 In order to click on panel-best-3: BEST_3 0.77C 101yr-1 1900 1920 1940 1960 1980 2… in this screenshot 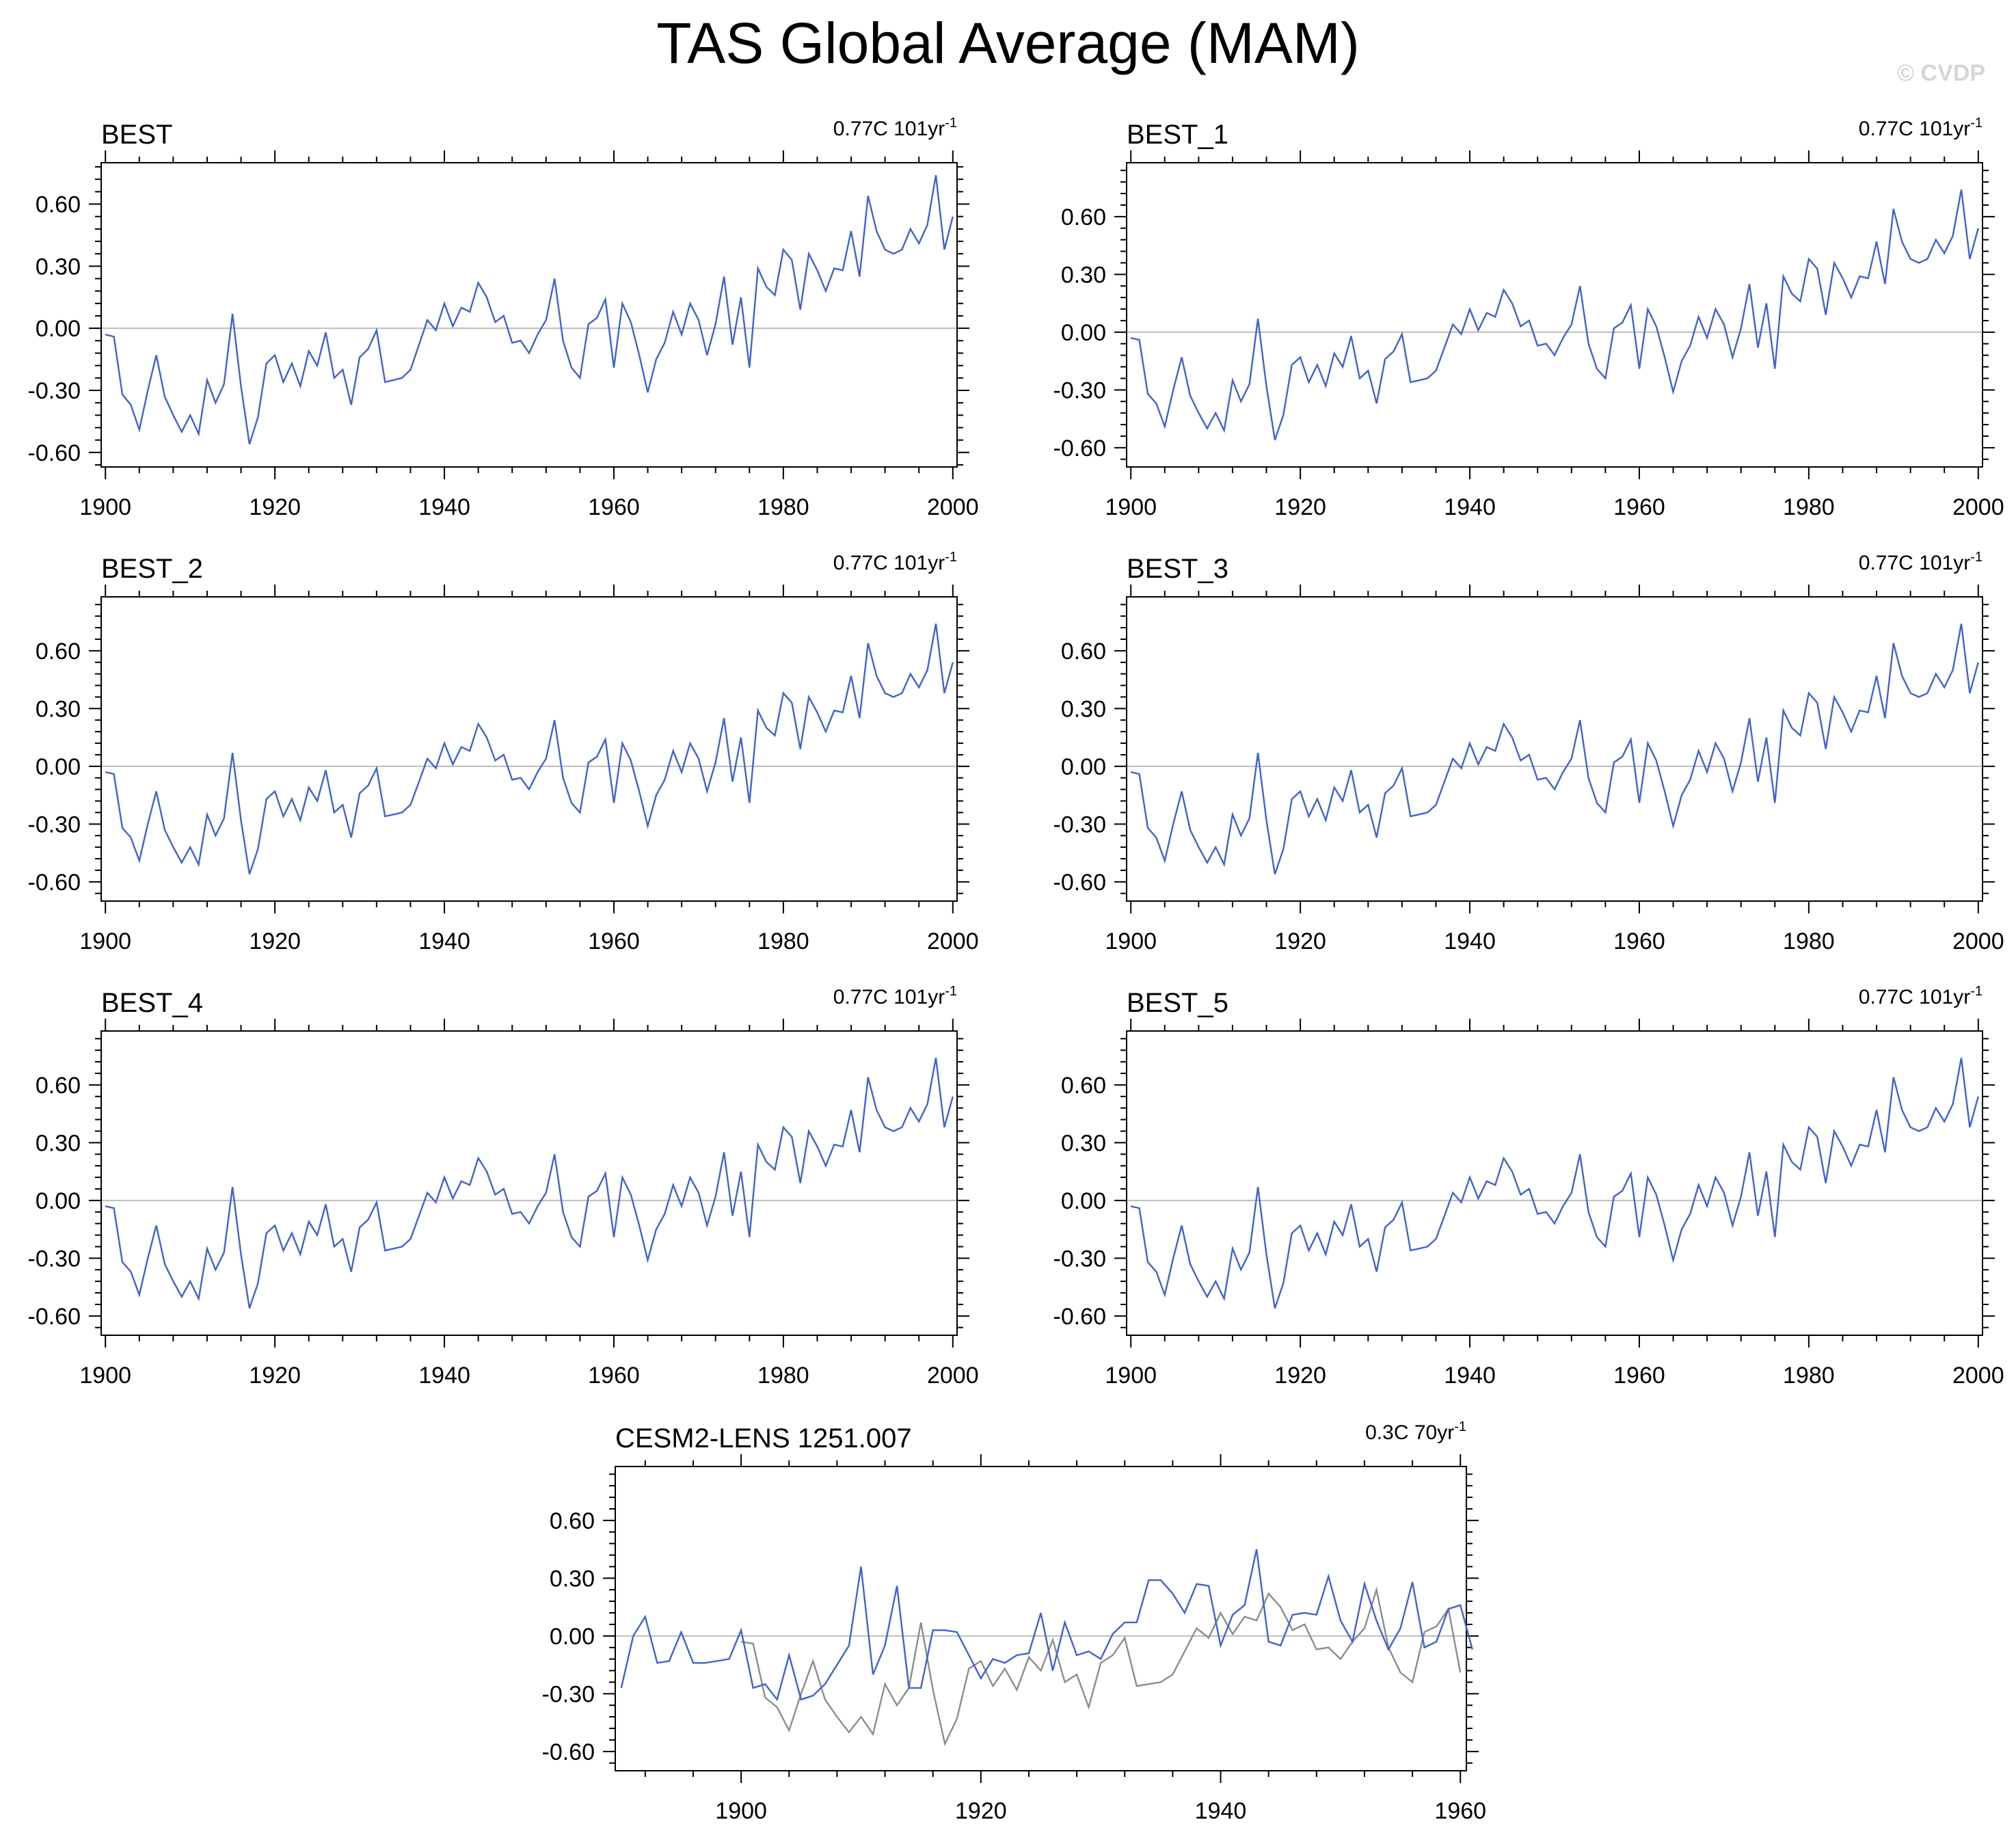, I will do `click(1528, 752)`.